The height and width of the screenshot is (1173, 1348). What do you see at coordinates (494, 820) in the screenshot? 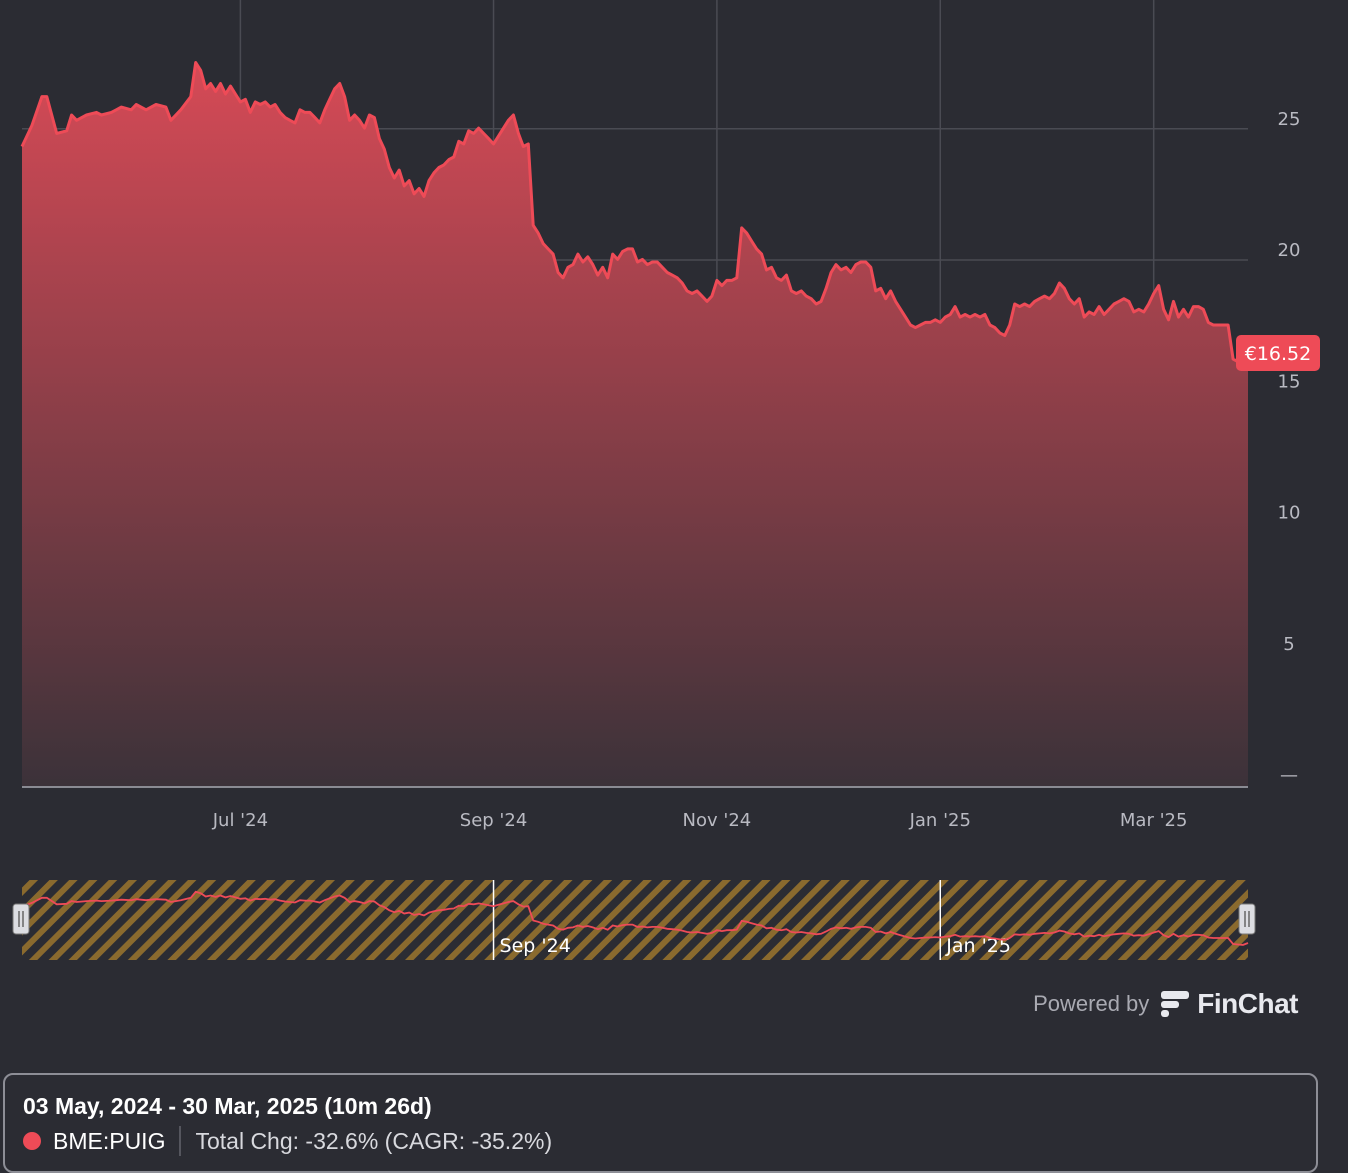
I see `x-tick-label: Sep '24` at bounding box center [494, 820].